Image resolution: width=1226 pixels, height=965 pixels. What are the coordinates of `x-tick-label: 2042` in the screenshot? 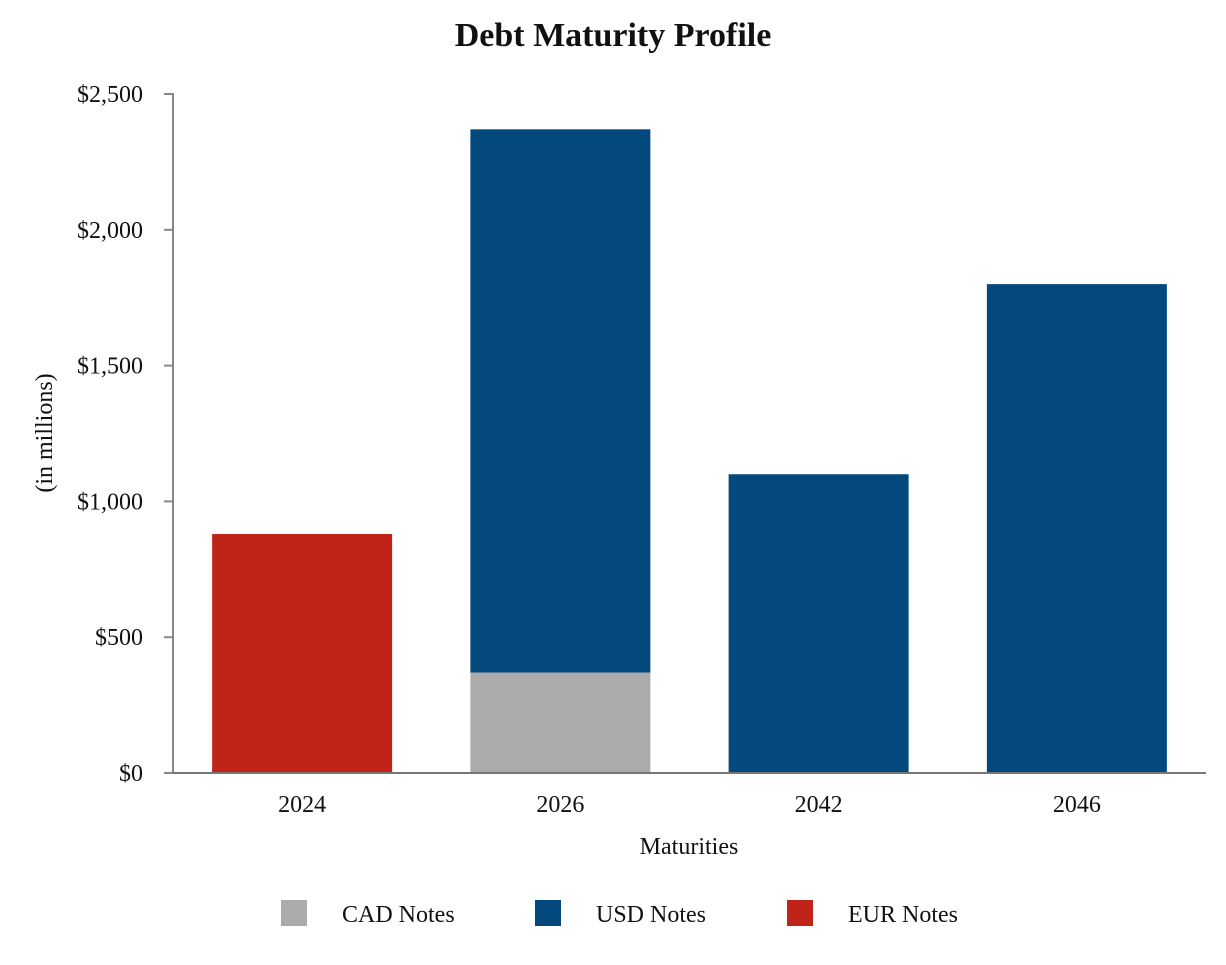 It's located at (819, 805).